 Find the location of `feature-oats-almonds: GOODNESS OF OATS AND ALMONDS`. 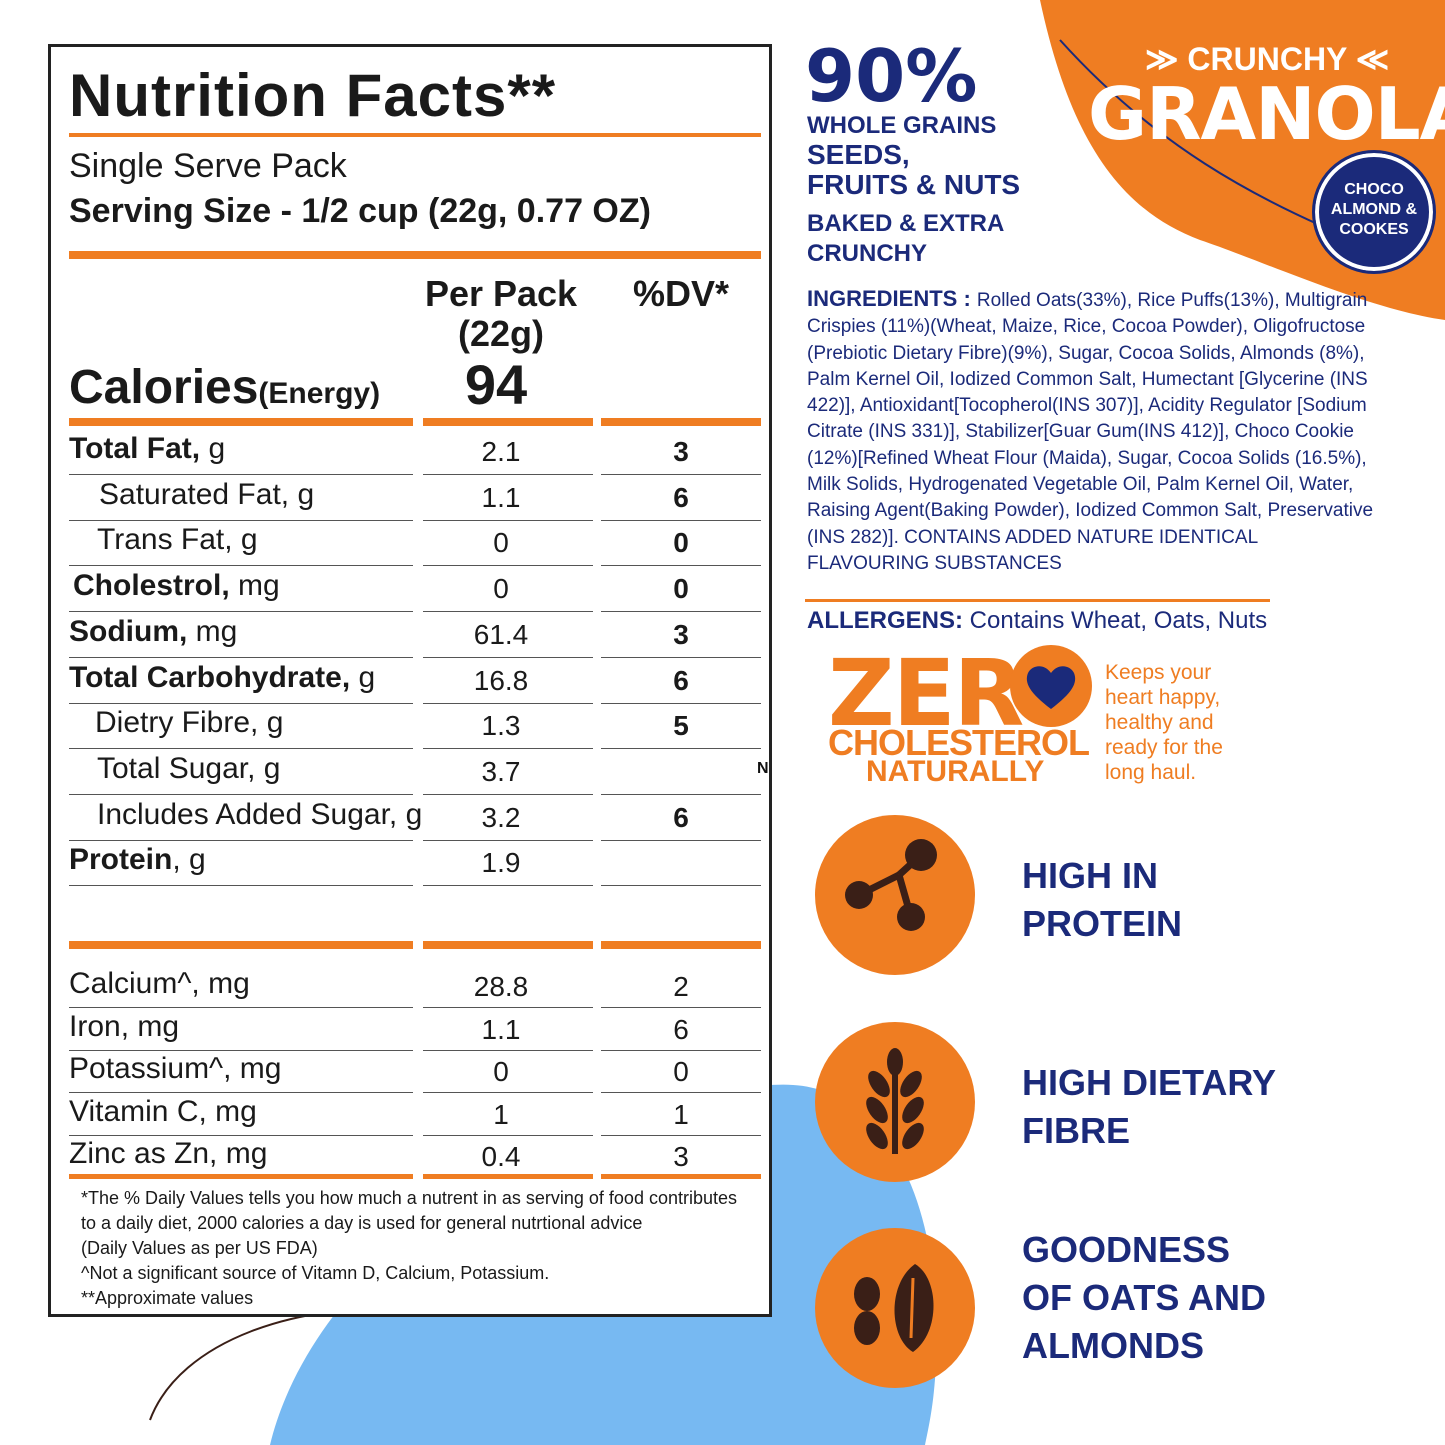

feature-oats-almonds: GOODNESS OF OATS AND ALMONDS is located at coordinates (1144, 1297).